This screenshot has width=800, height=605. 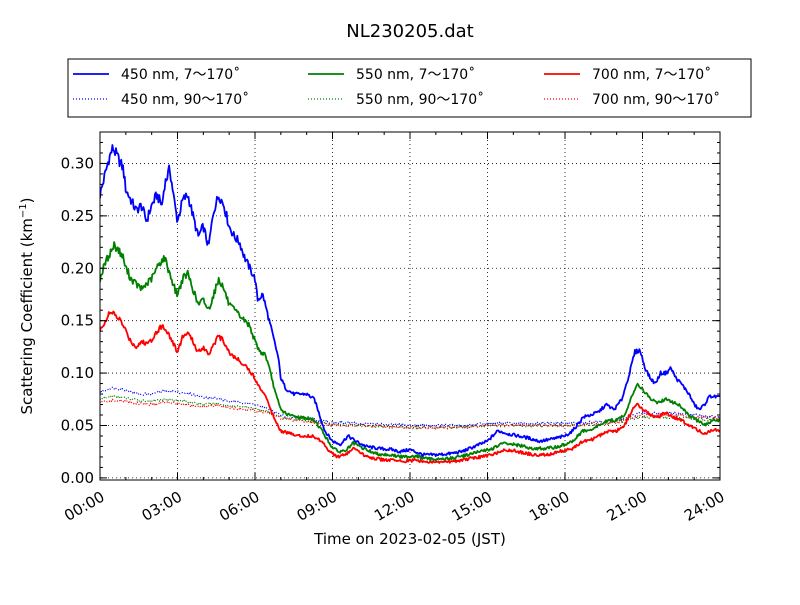 I want to click on y-tick-label: 0.15, so click(x=77, y=321).